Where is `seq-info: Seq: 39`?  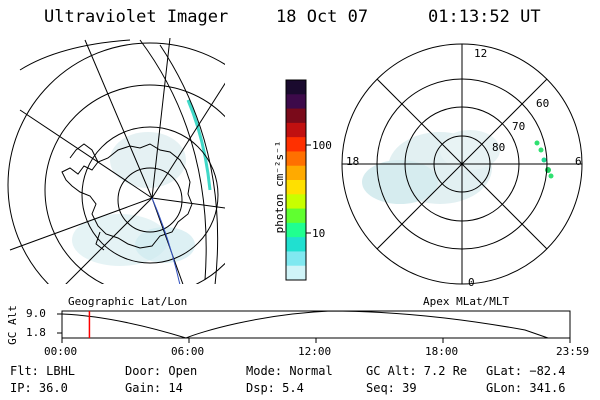
seq-info: Seq: 39 is located at coordinates (391, 388).